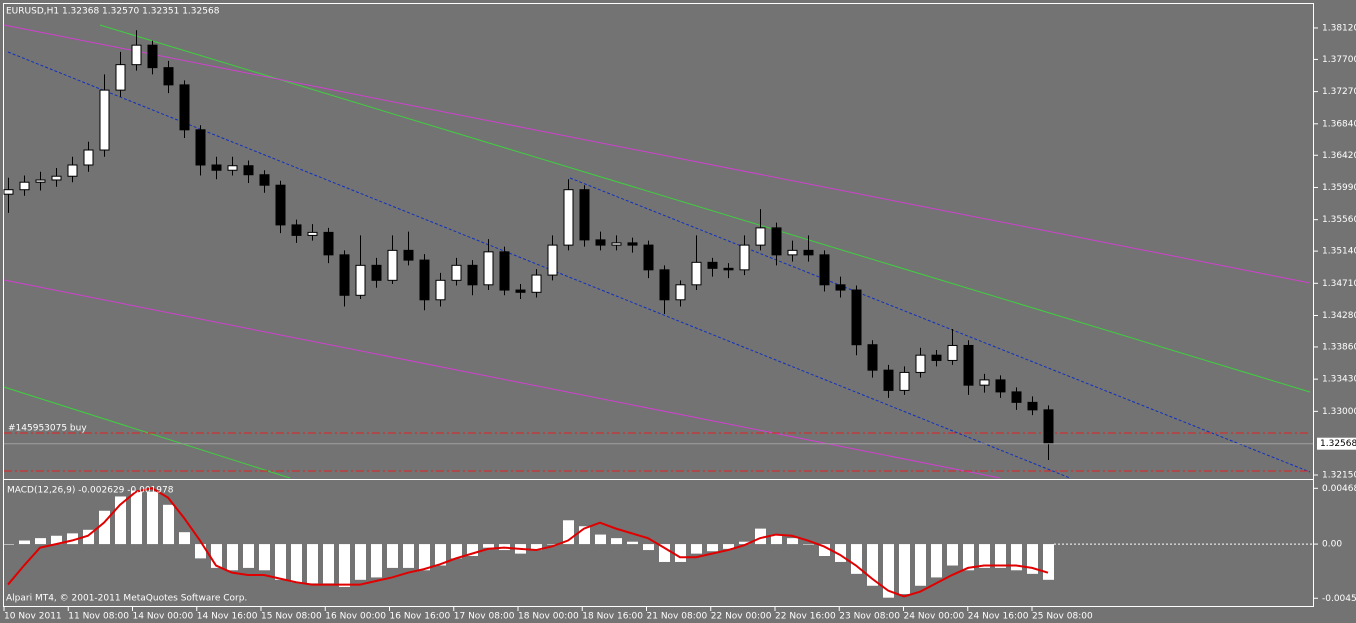 This screenshot has width=1356, height=623. What do you see at coordinates (1339, 599) in the screenshot?
I see `y-tick-label: -0.00455` at bounding box center [1339, 599].